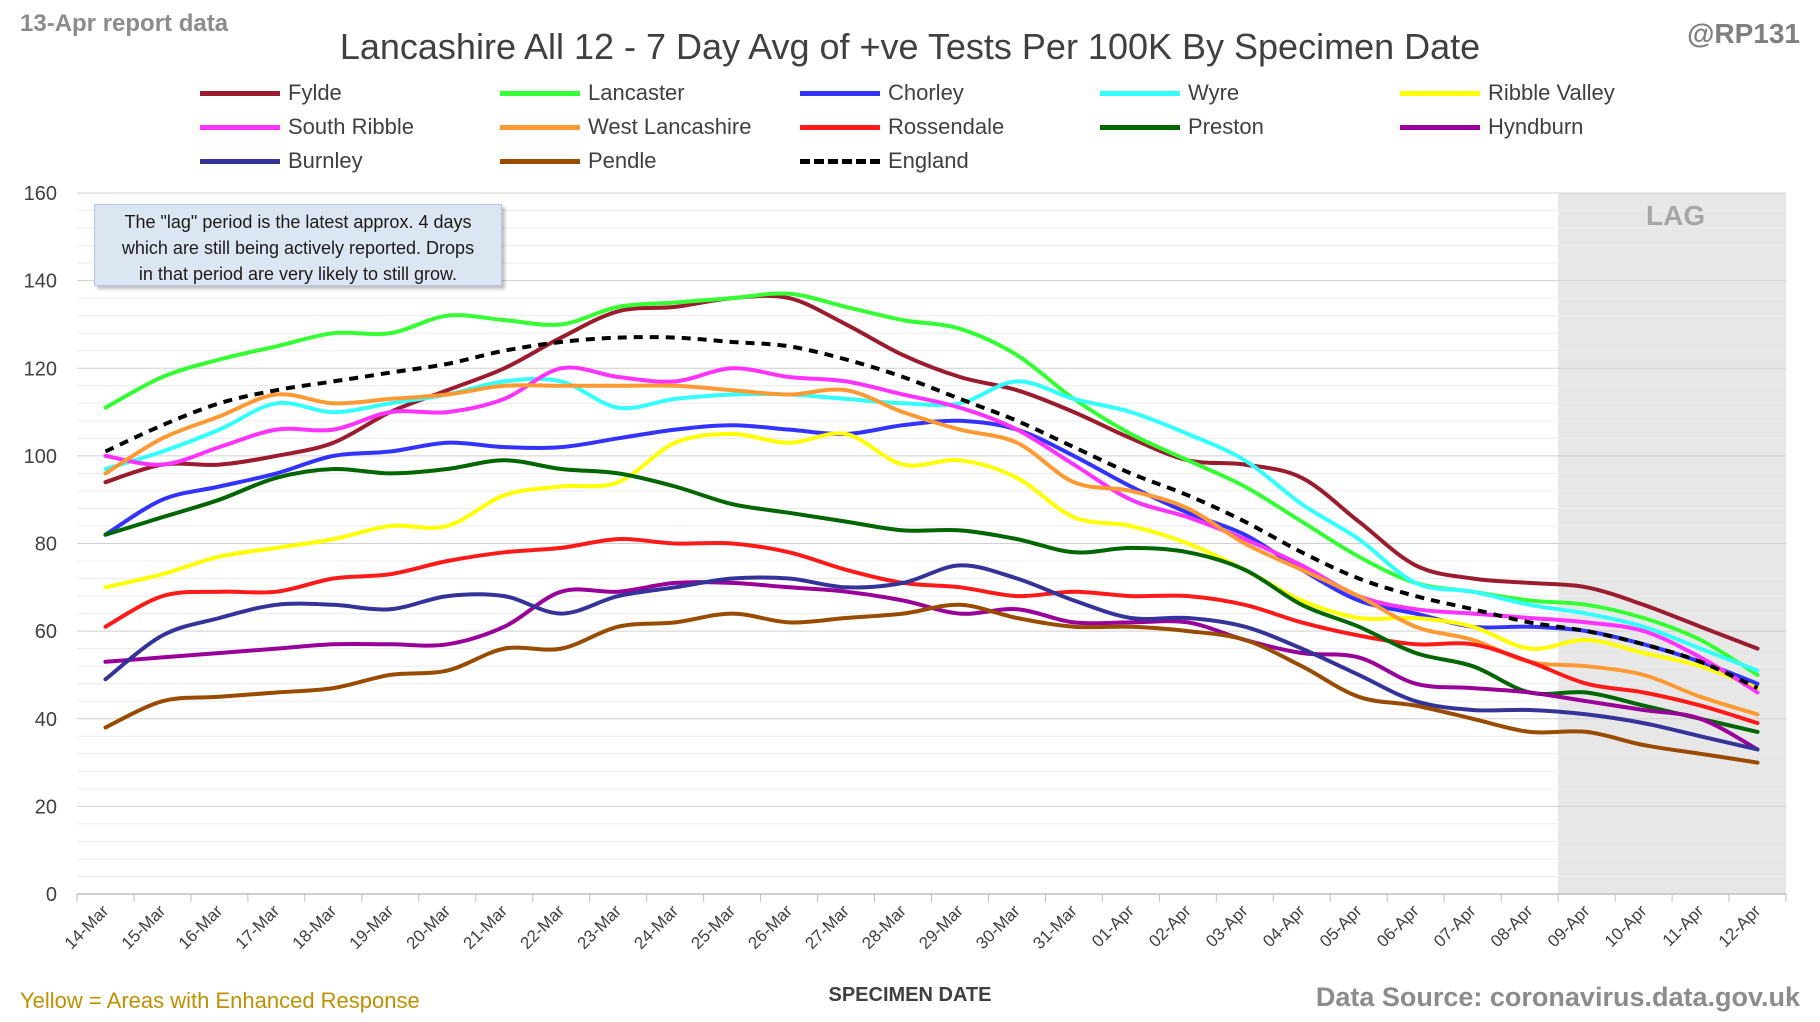  I want to click on legend-item: Wyre, so click(1169, 93).